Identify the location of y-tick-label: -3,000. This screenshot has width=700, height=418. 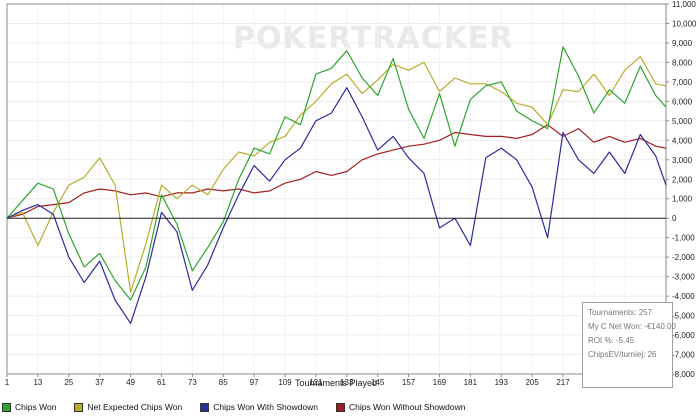
(683, 277).